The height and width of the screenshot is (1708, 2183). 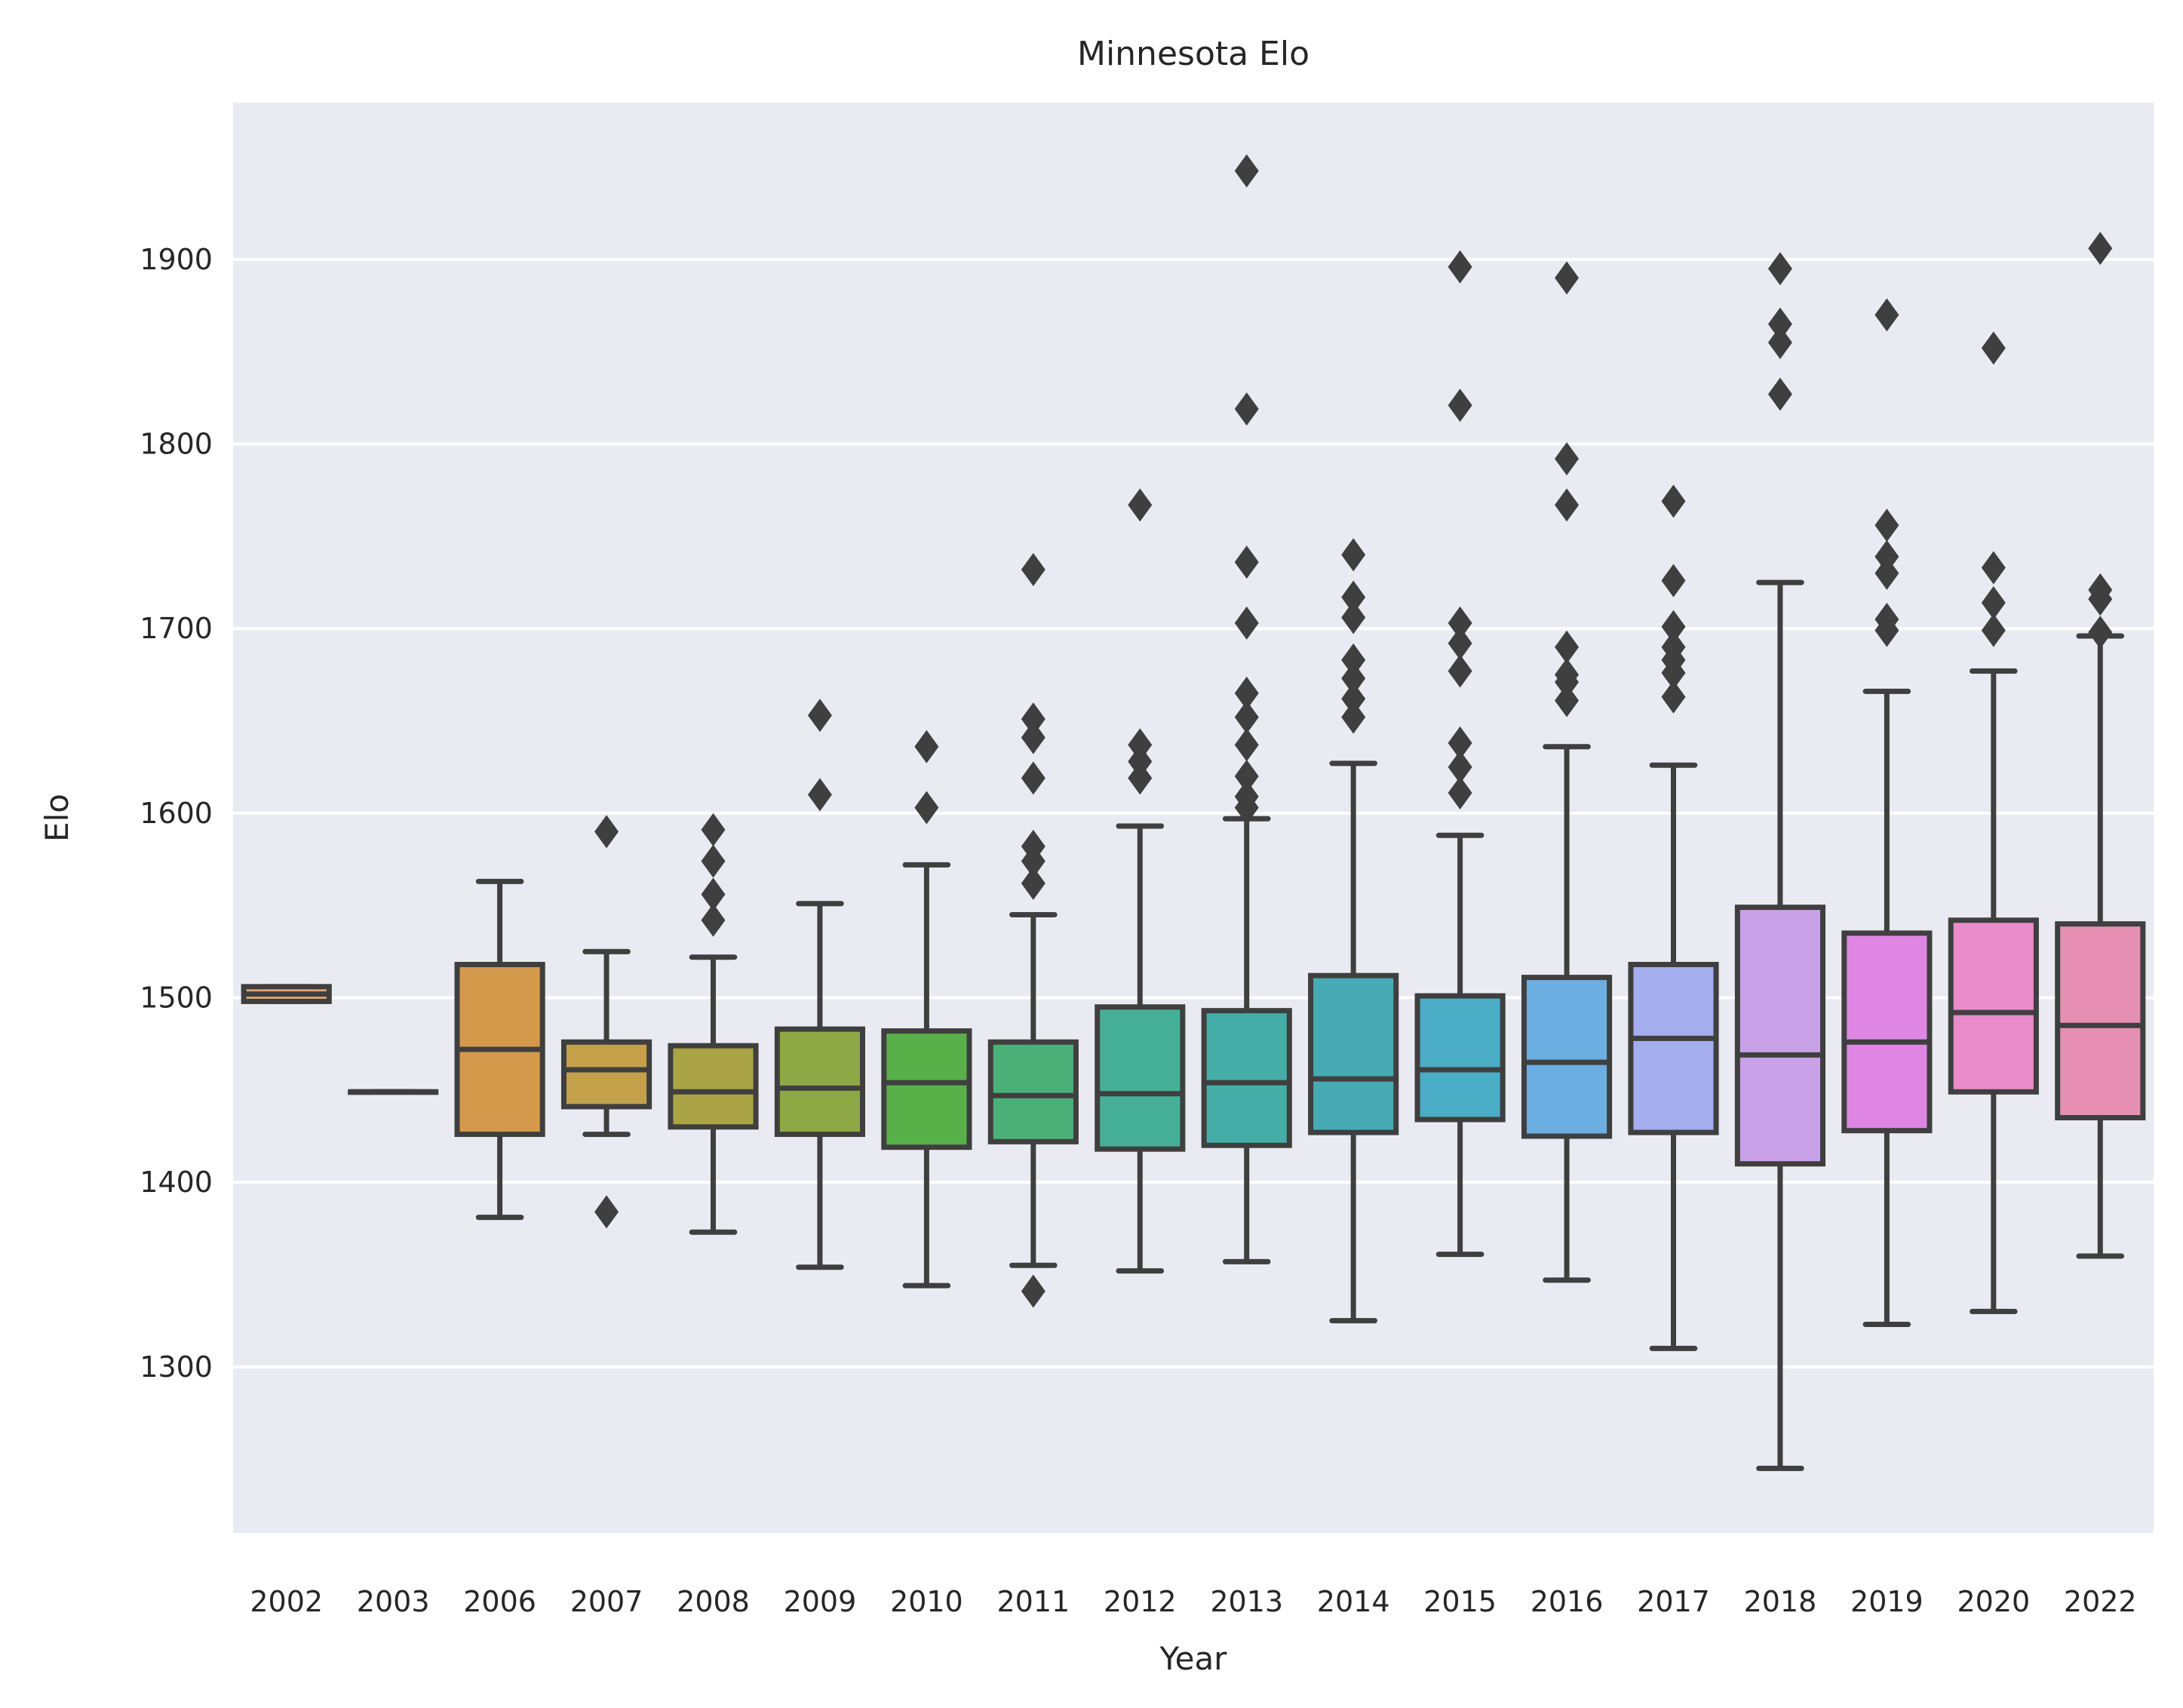 I want to click on box-2017, so click(x=1673, y=917).